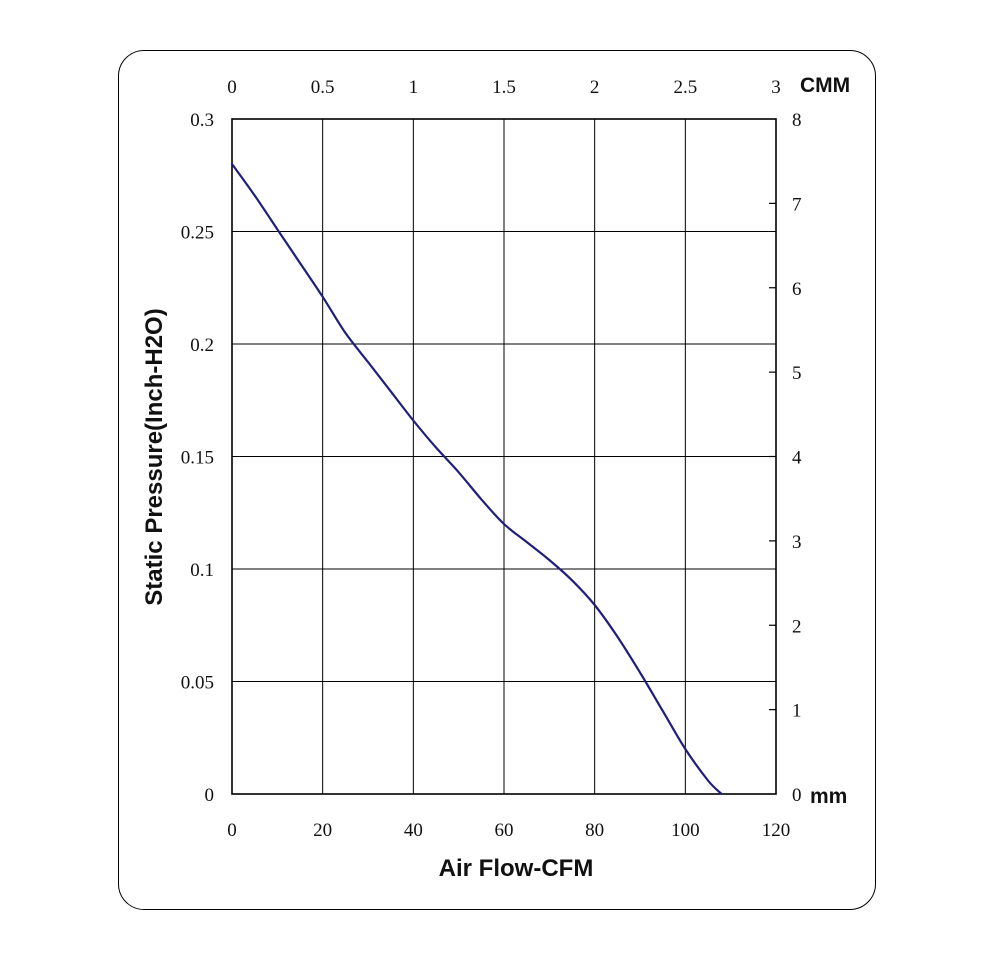 The image size is (1000, 958). I want to click on top-tick-label: 3, so click(776, 87).